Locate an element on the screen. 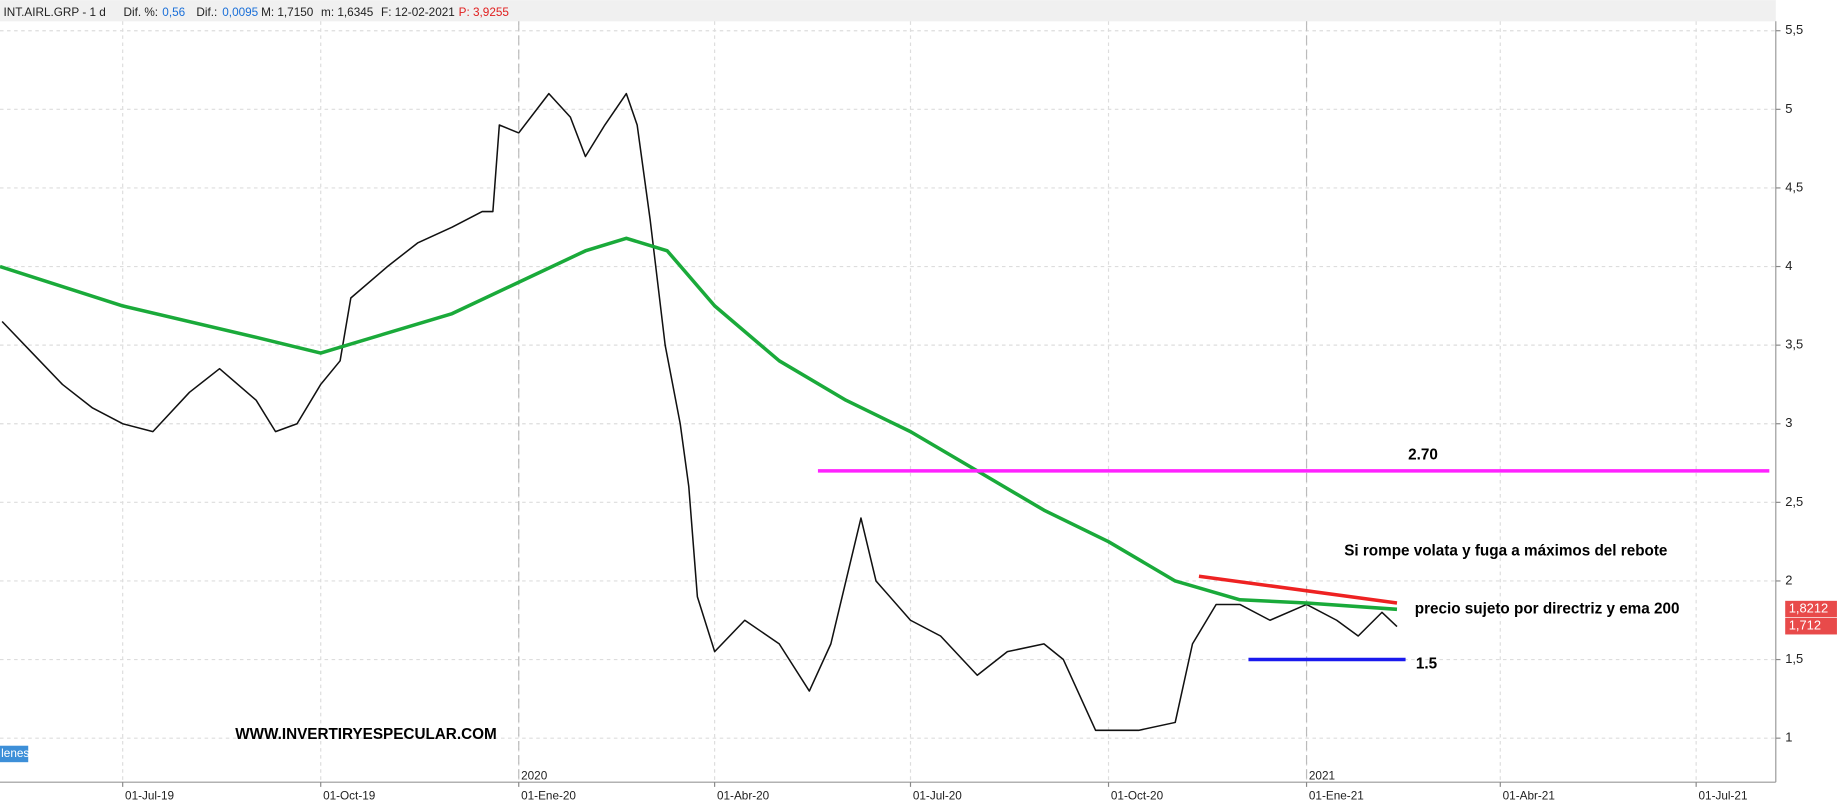 This screenshot has height=812, width=1844. value: M: 1,7150 is located at coordinates (287, 12).